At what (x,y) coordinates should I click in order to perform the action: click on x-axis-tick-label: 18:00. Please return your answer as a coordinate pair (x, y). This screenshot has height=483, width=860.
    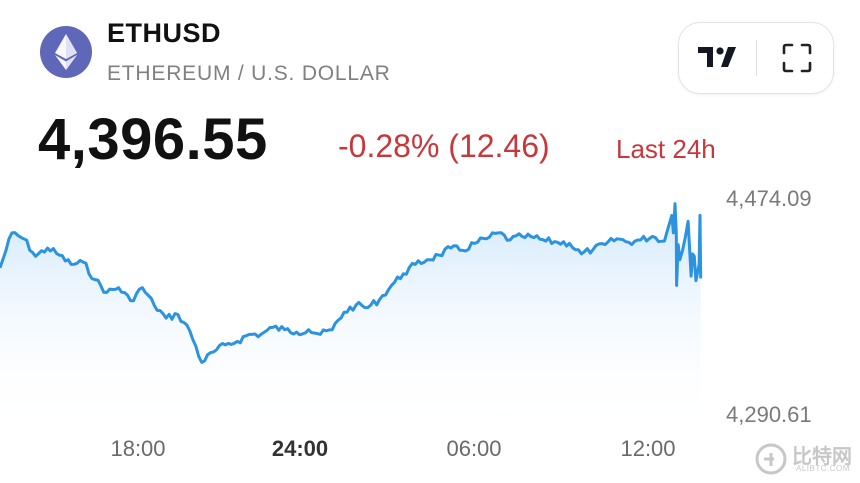
    Looking at the image, I should click on (138, 448).